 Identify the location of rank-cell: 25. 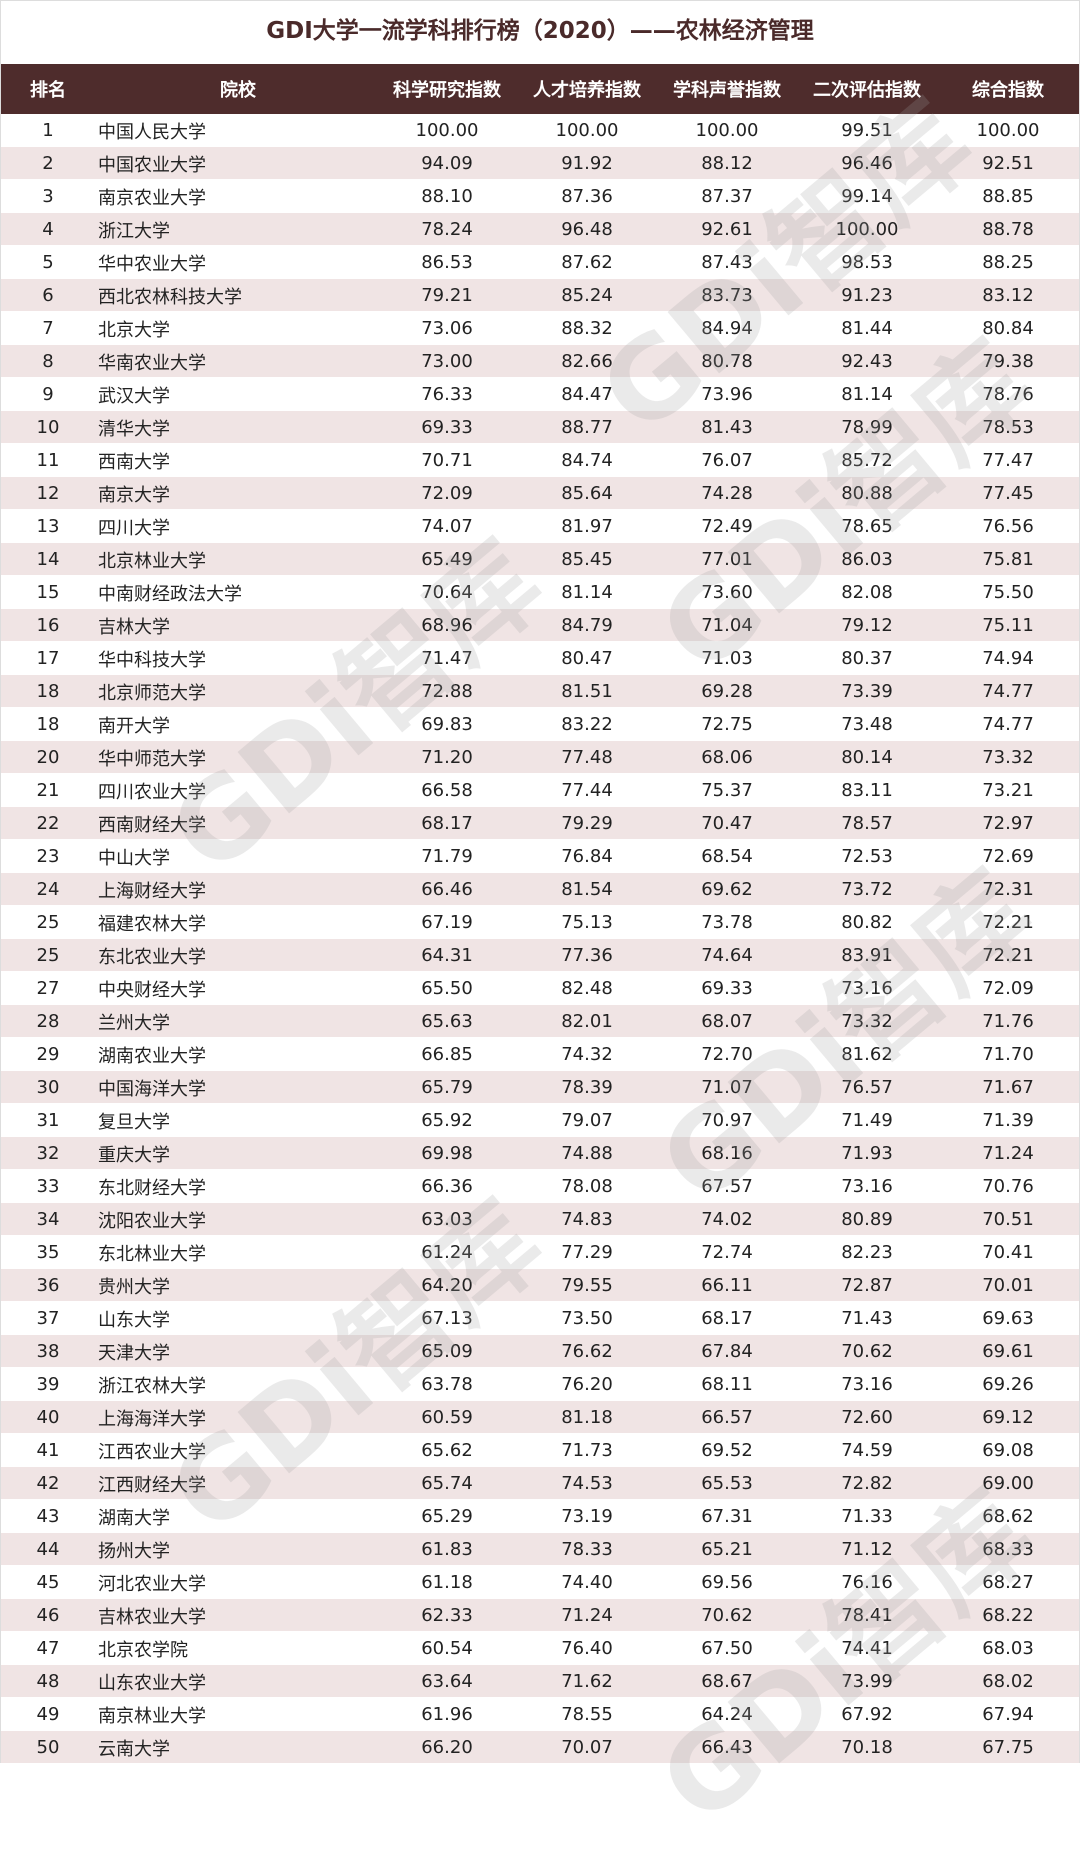
(48, 955).